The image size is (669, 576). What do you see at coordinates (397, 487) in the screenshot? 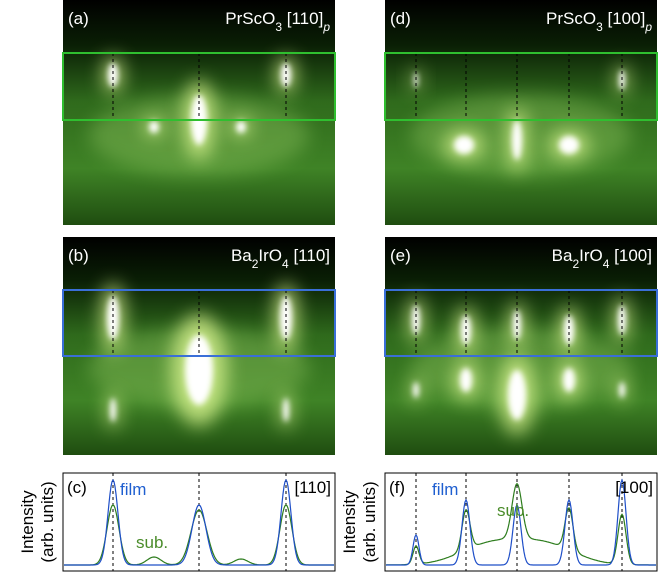
I see `plot-label: (f)` at bounding box center [397, 487].